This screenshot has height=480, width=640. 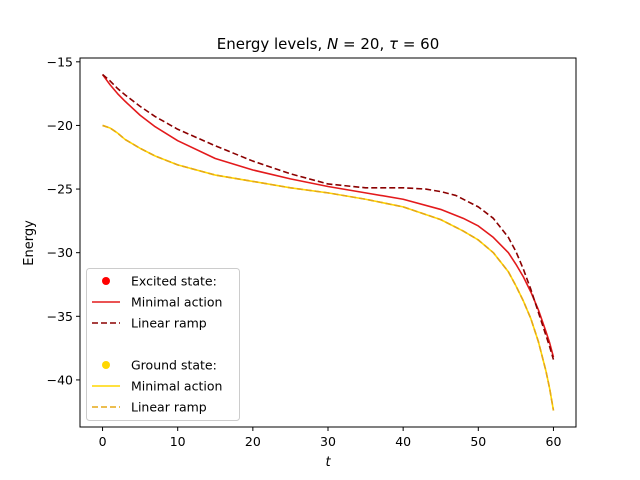 I want to click on x-axis: 0 10 20 30 40 50 60, so click(x=330, y=438).